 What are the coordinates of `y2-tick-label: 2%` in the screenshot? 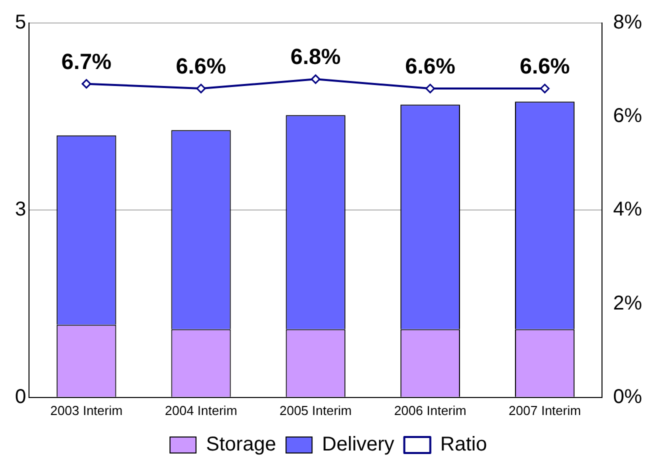 It's located at (627, 303).